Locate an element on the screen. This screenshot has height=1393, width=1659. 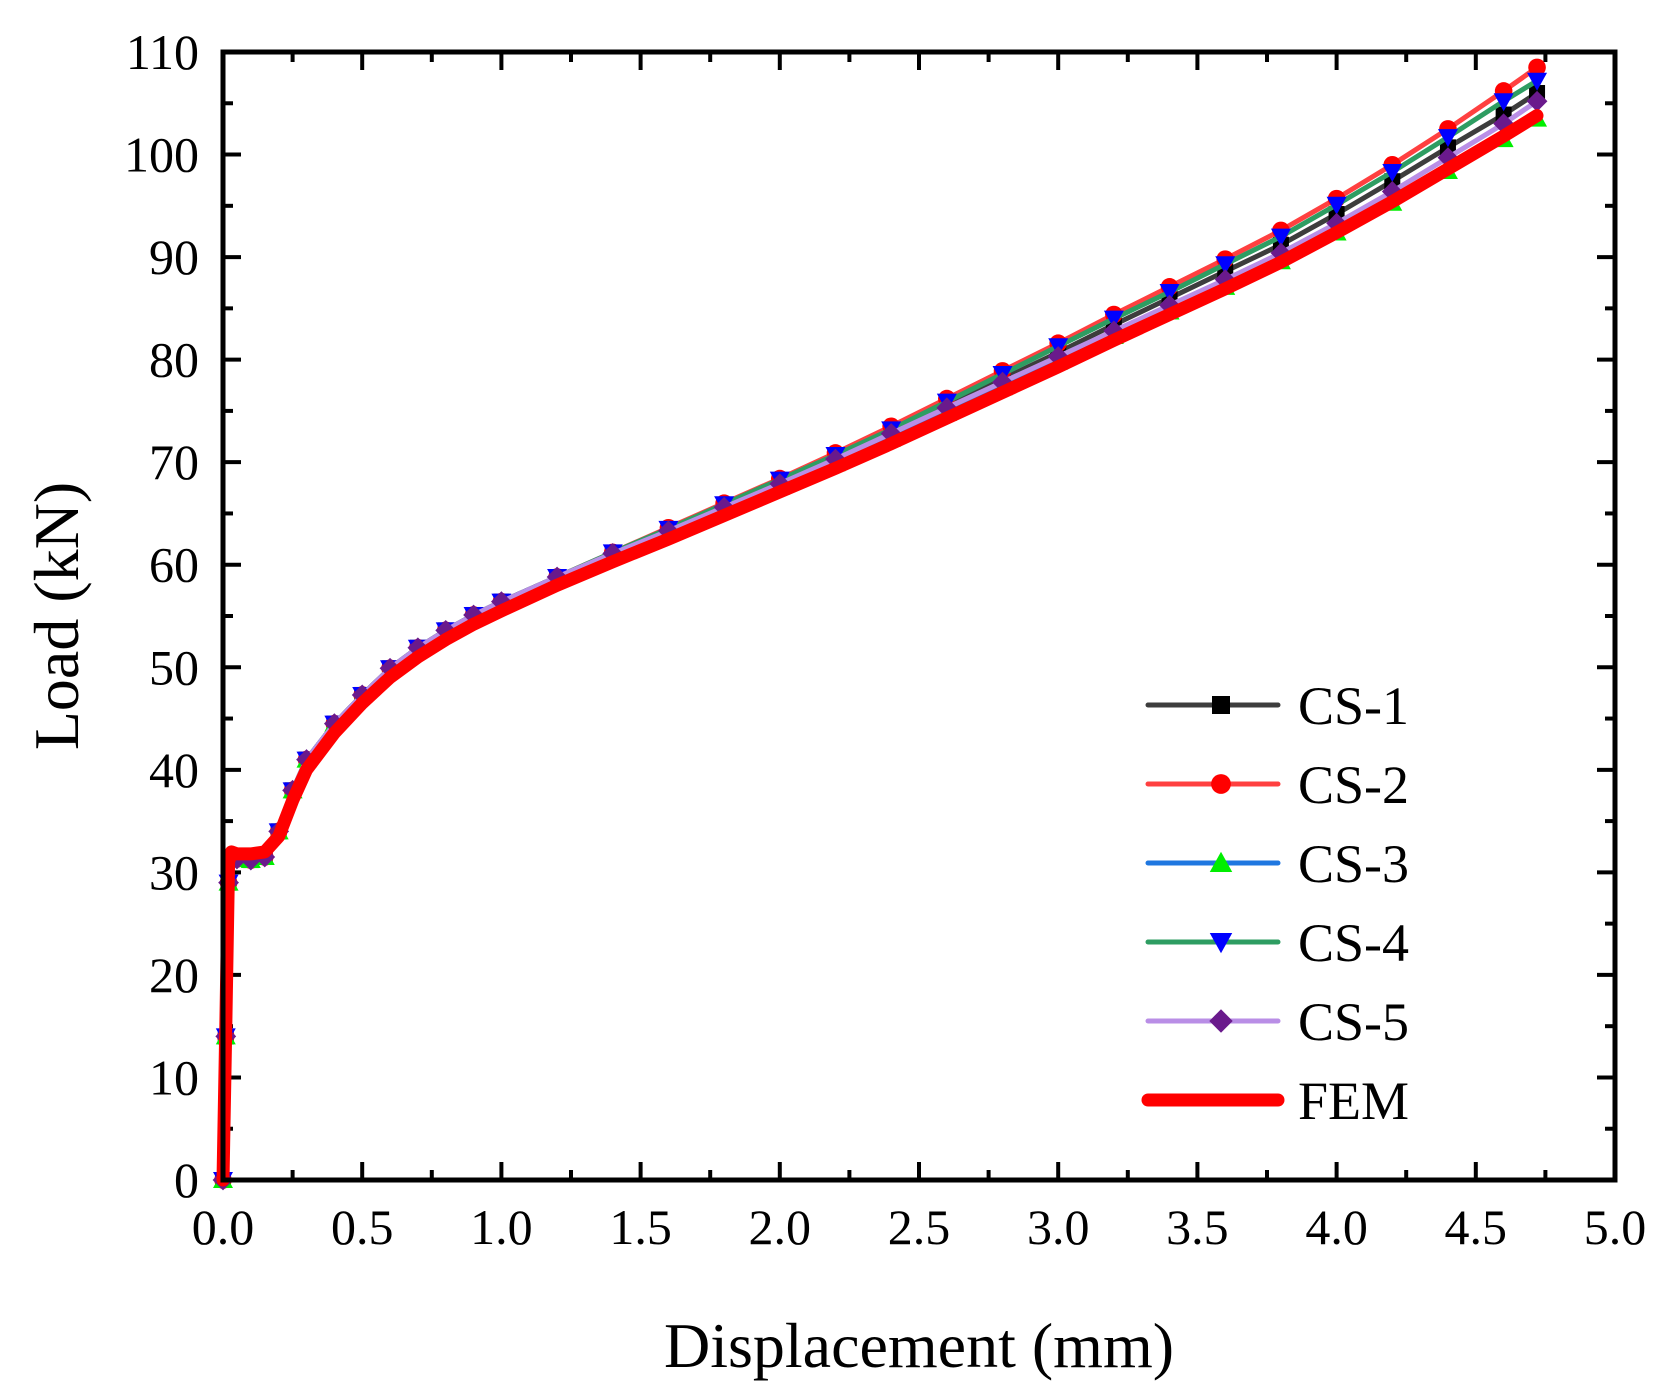
legend: CS-1 CS-2 CS-3 CS-4 CS-5 FEM is located at coordinates (1275, 903).